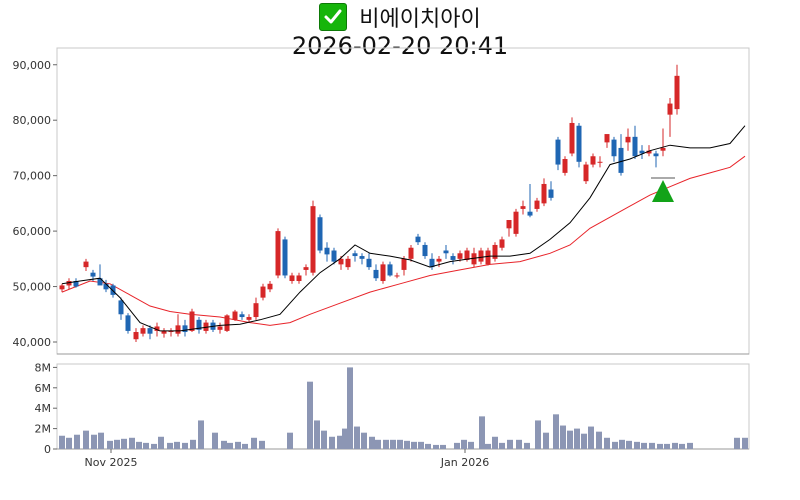  Describe the element at coordinates (464, 462) in the screenshot. I see `date-tick-label: Jan 2026` at that location.